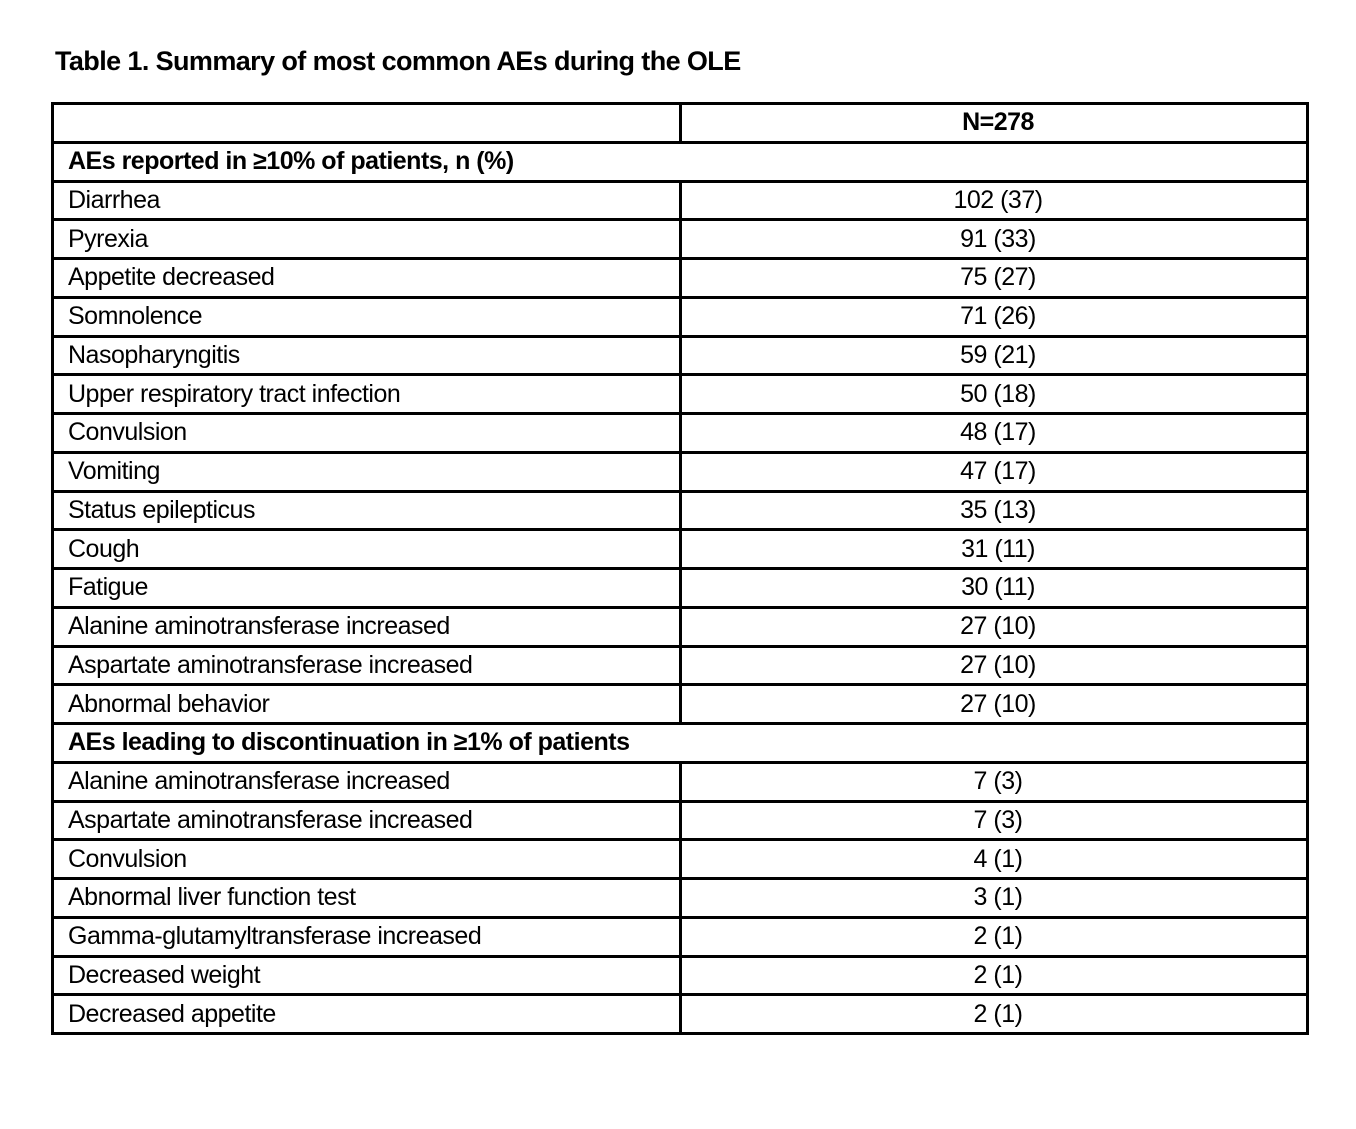  I want to click on table-row: Convulsion 48 (17), so click(680, 433).